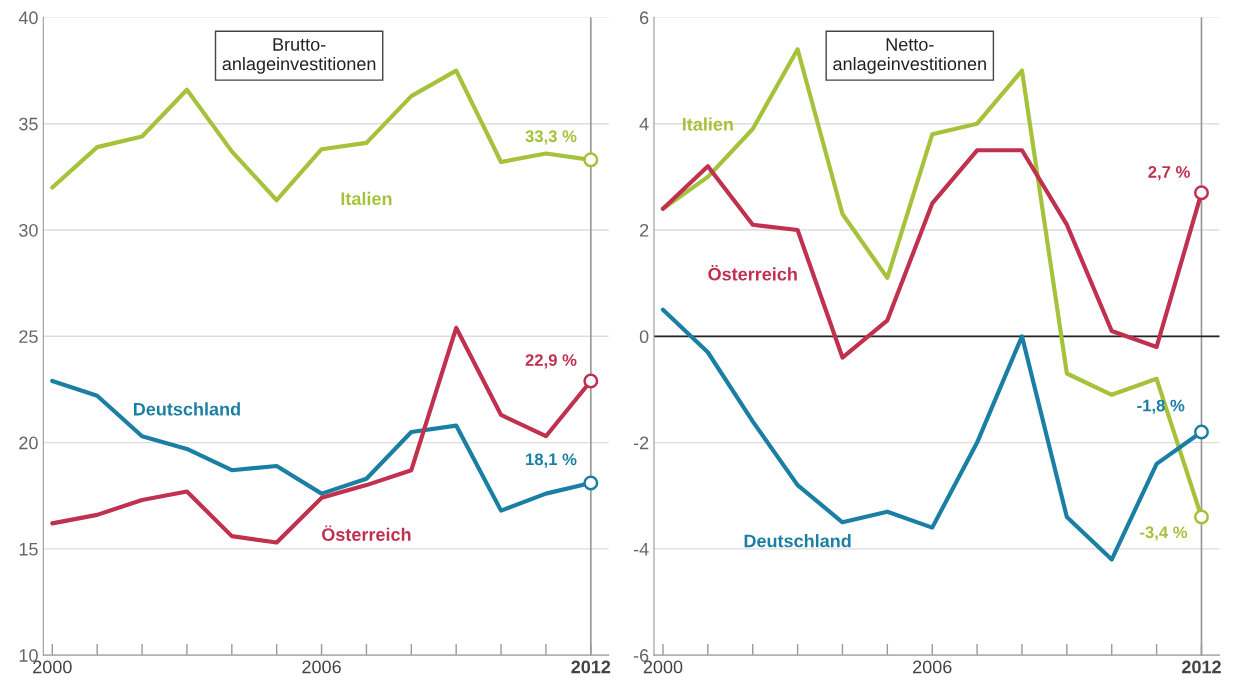 The image size is (1238, 697). I want to click on data-label: 2,7 %, so click(1169, 173).